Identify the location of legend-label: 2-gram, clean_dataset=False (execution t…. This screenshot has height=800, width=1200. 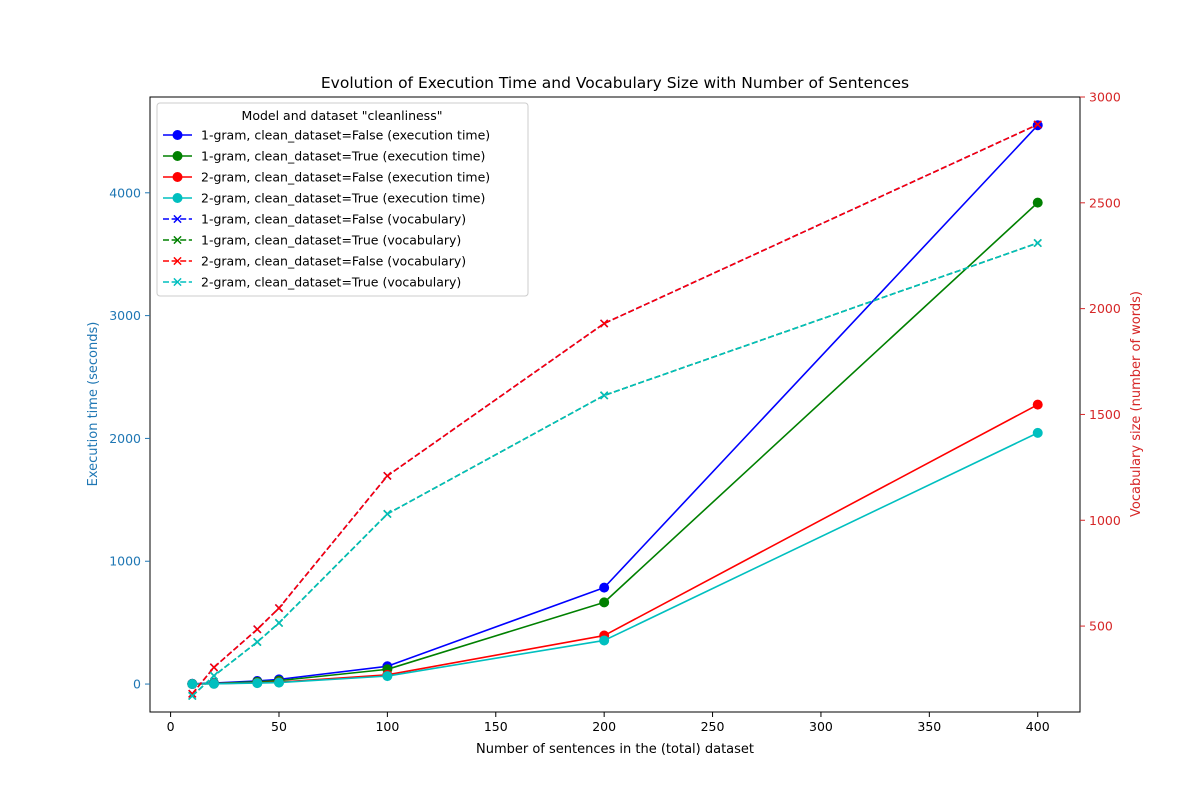
(345, 177).